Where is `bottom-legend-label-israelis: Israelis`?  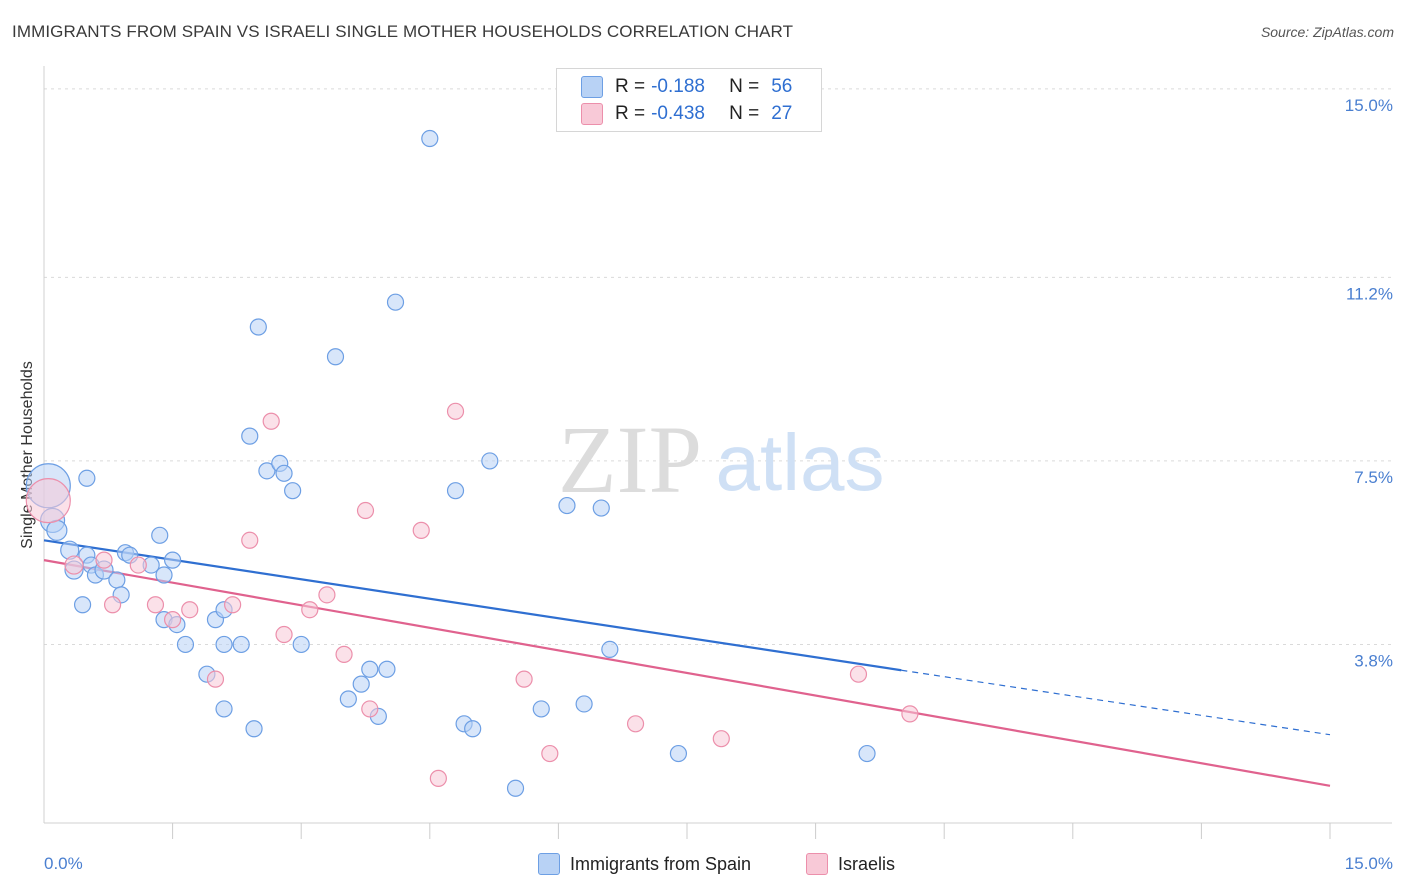
bottom-legend-label-israelis: Israelis is located at coordinates (867, 863).